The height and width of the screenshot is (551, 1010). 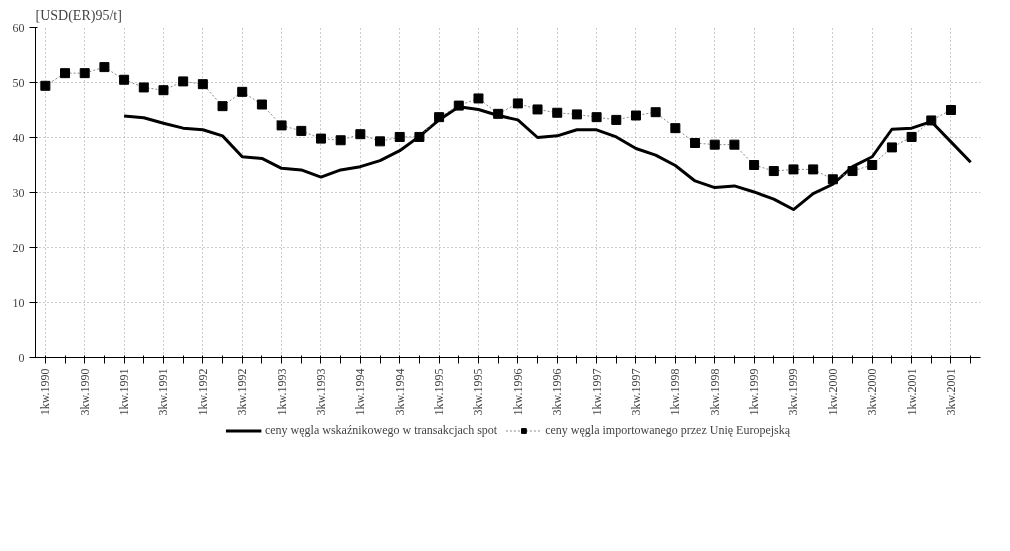 I want to click on x-tick-label: 1kw.1997, so click(x=596, y=392).